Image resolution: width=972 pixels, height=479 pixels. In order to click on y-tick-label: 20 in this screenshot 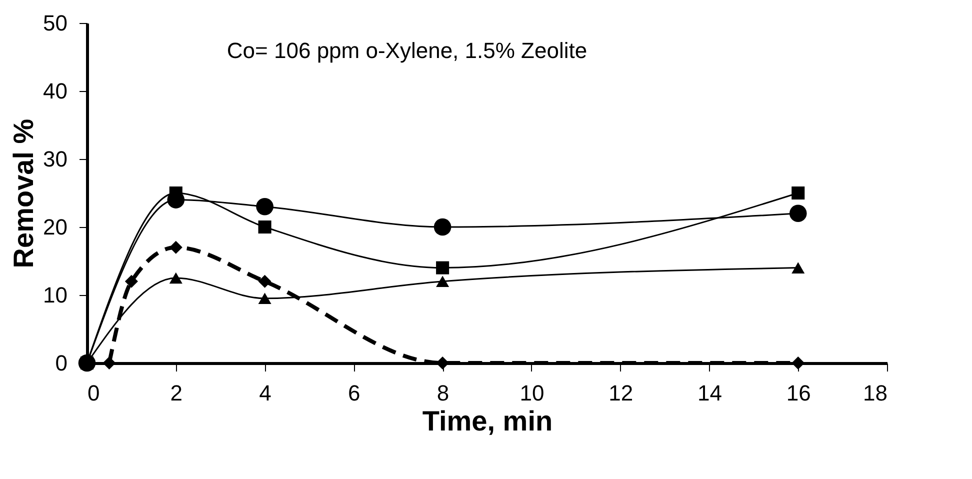, I will do `click(55, 227)`.